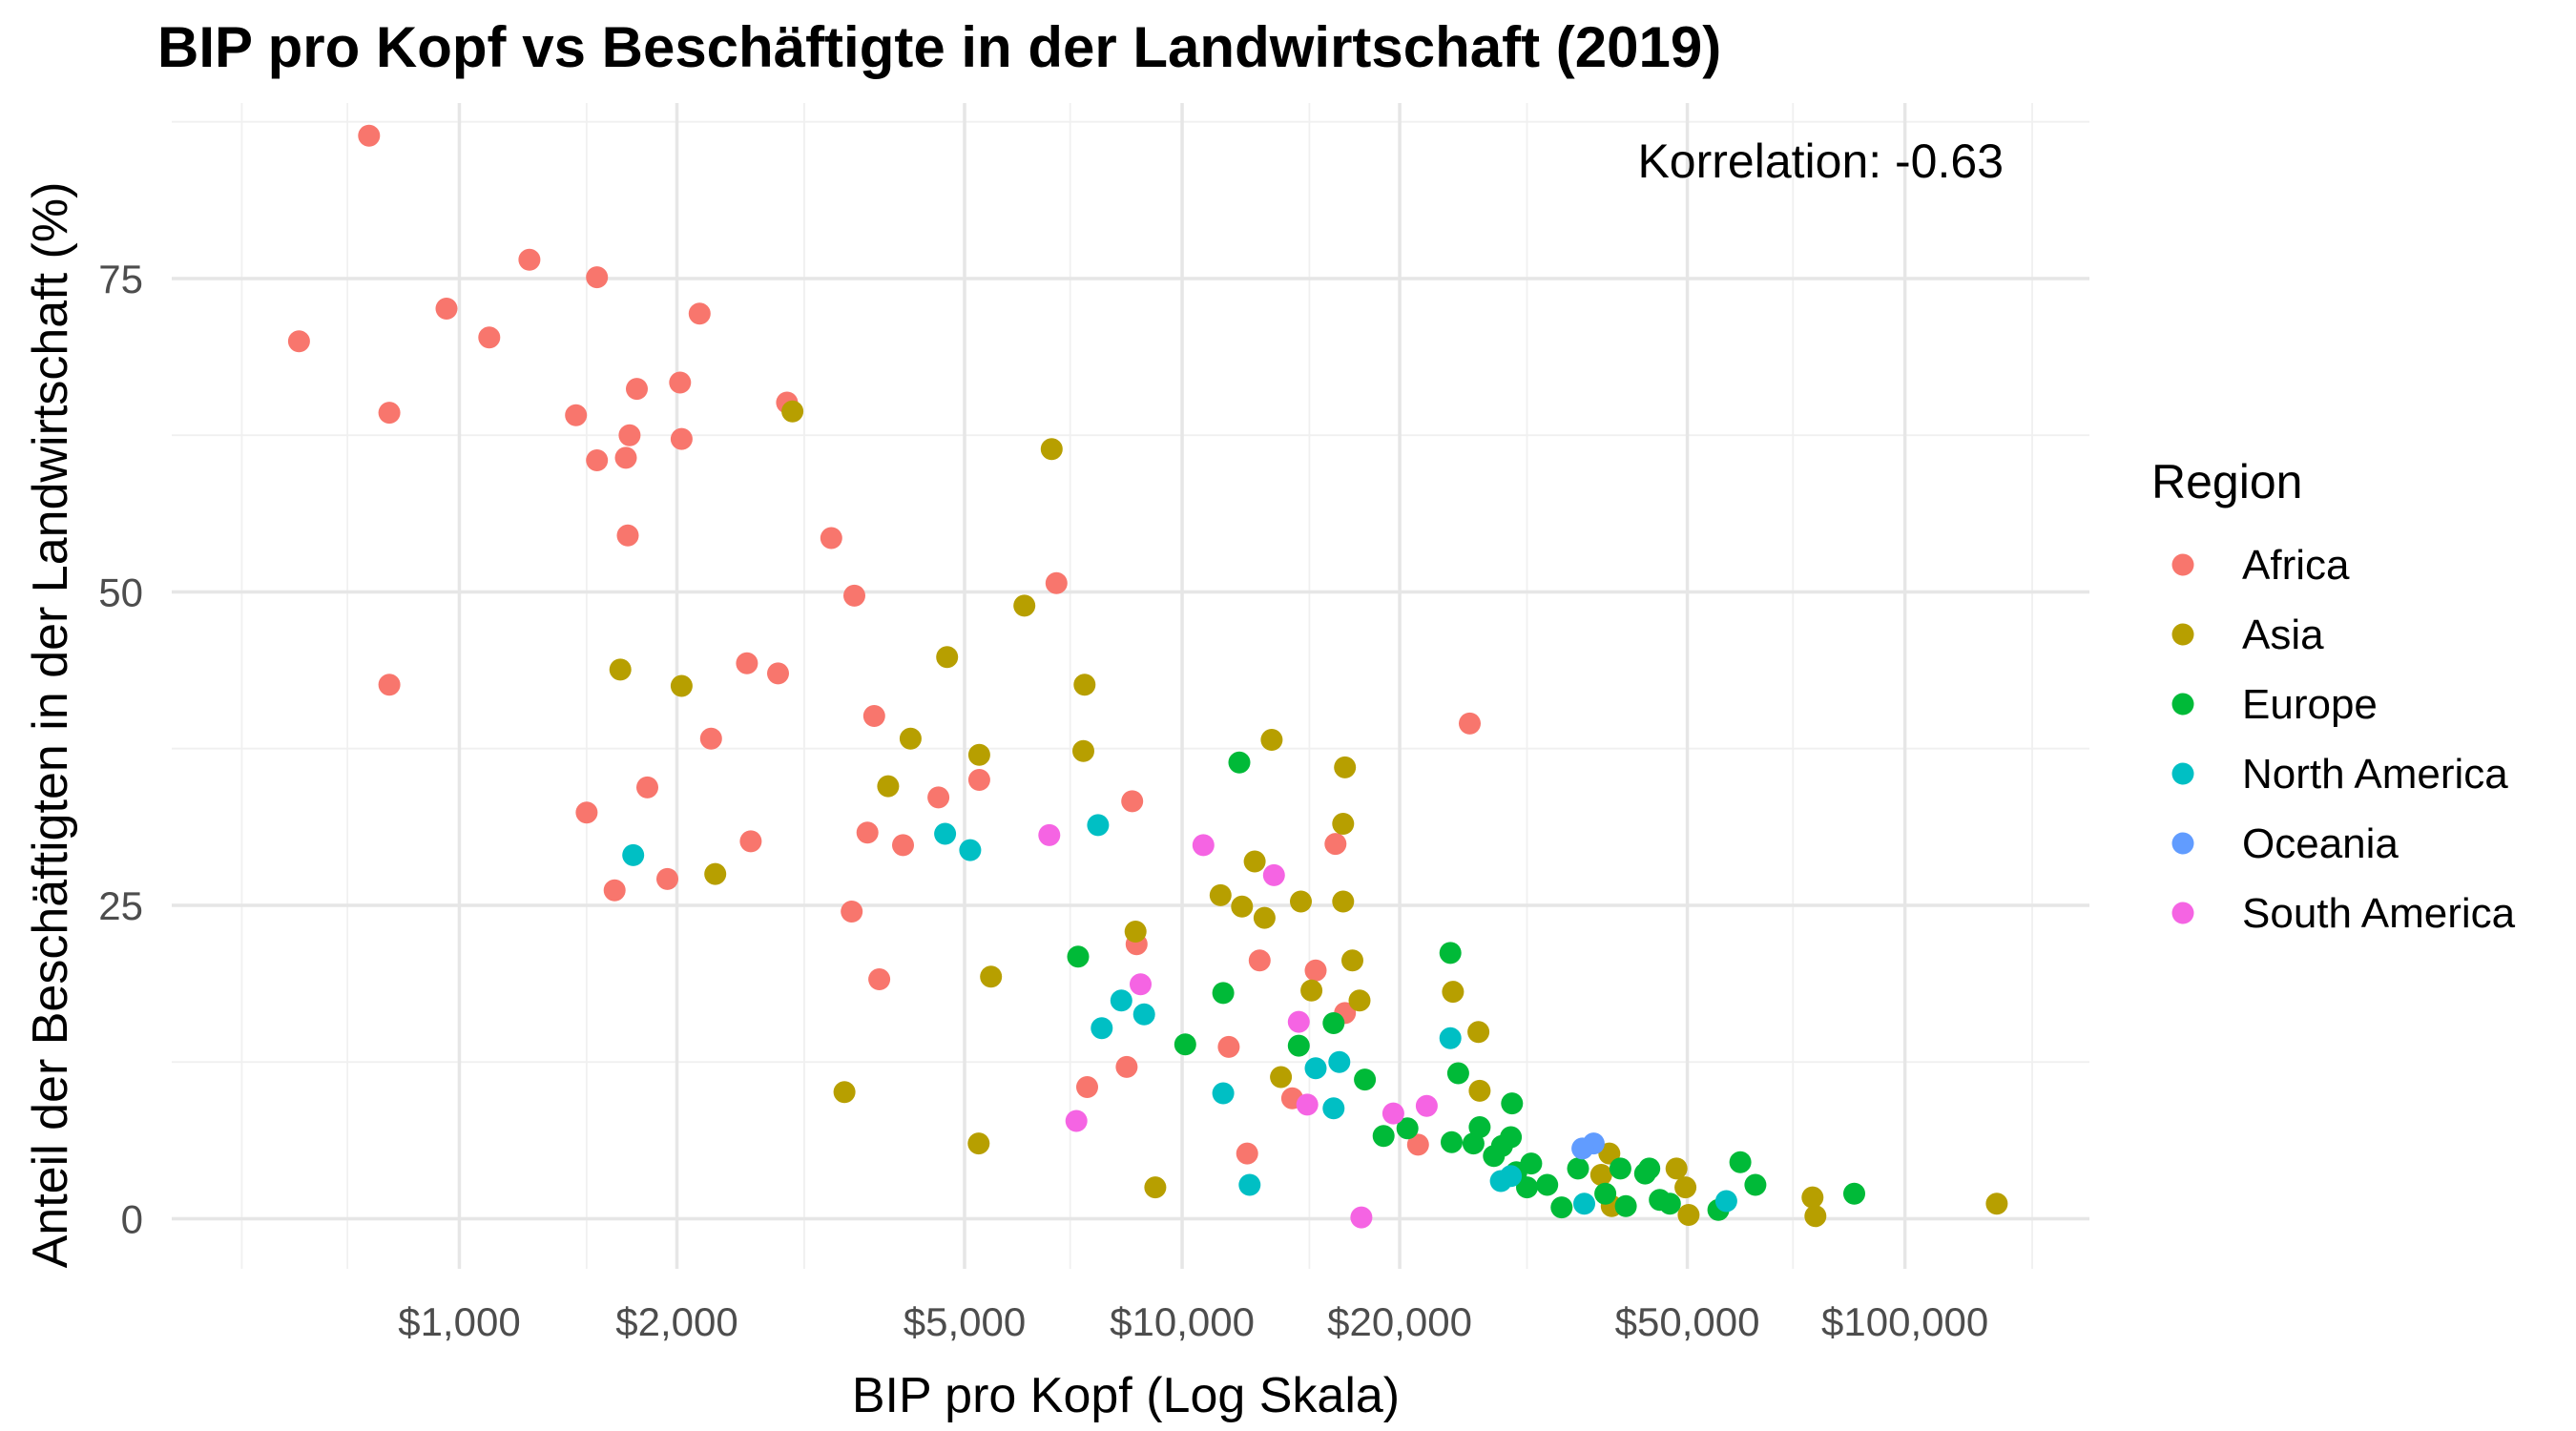  I want to click on x-tick-label: $100,000, so click(1904, 1321).